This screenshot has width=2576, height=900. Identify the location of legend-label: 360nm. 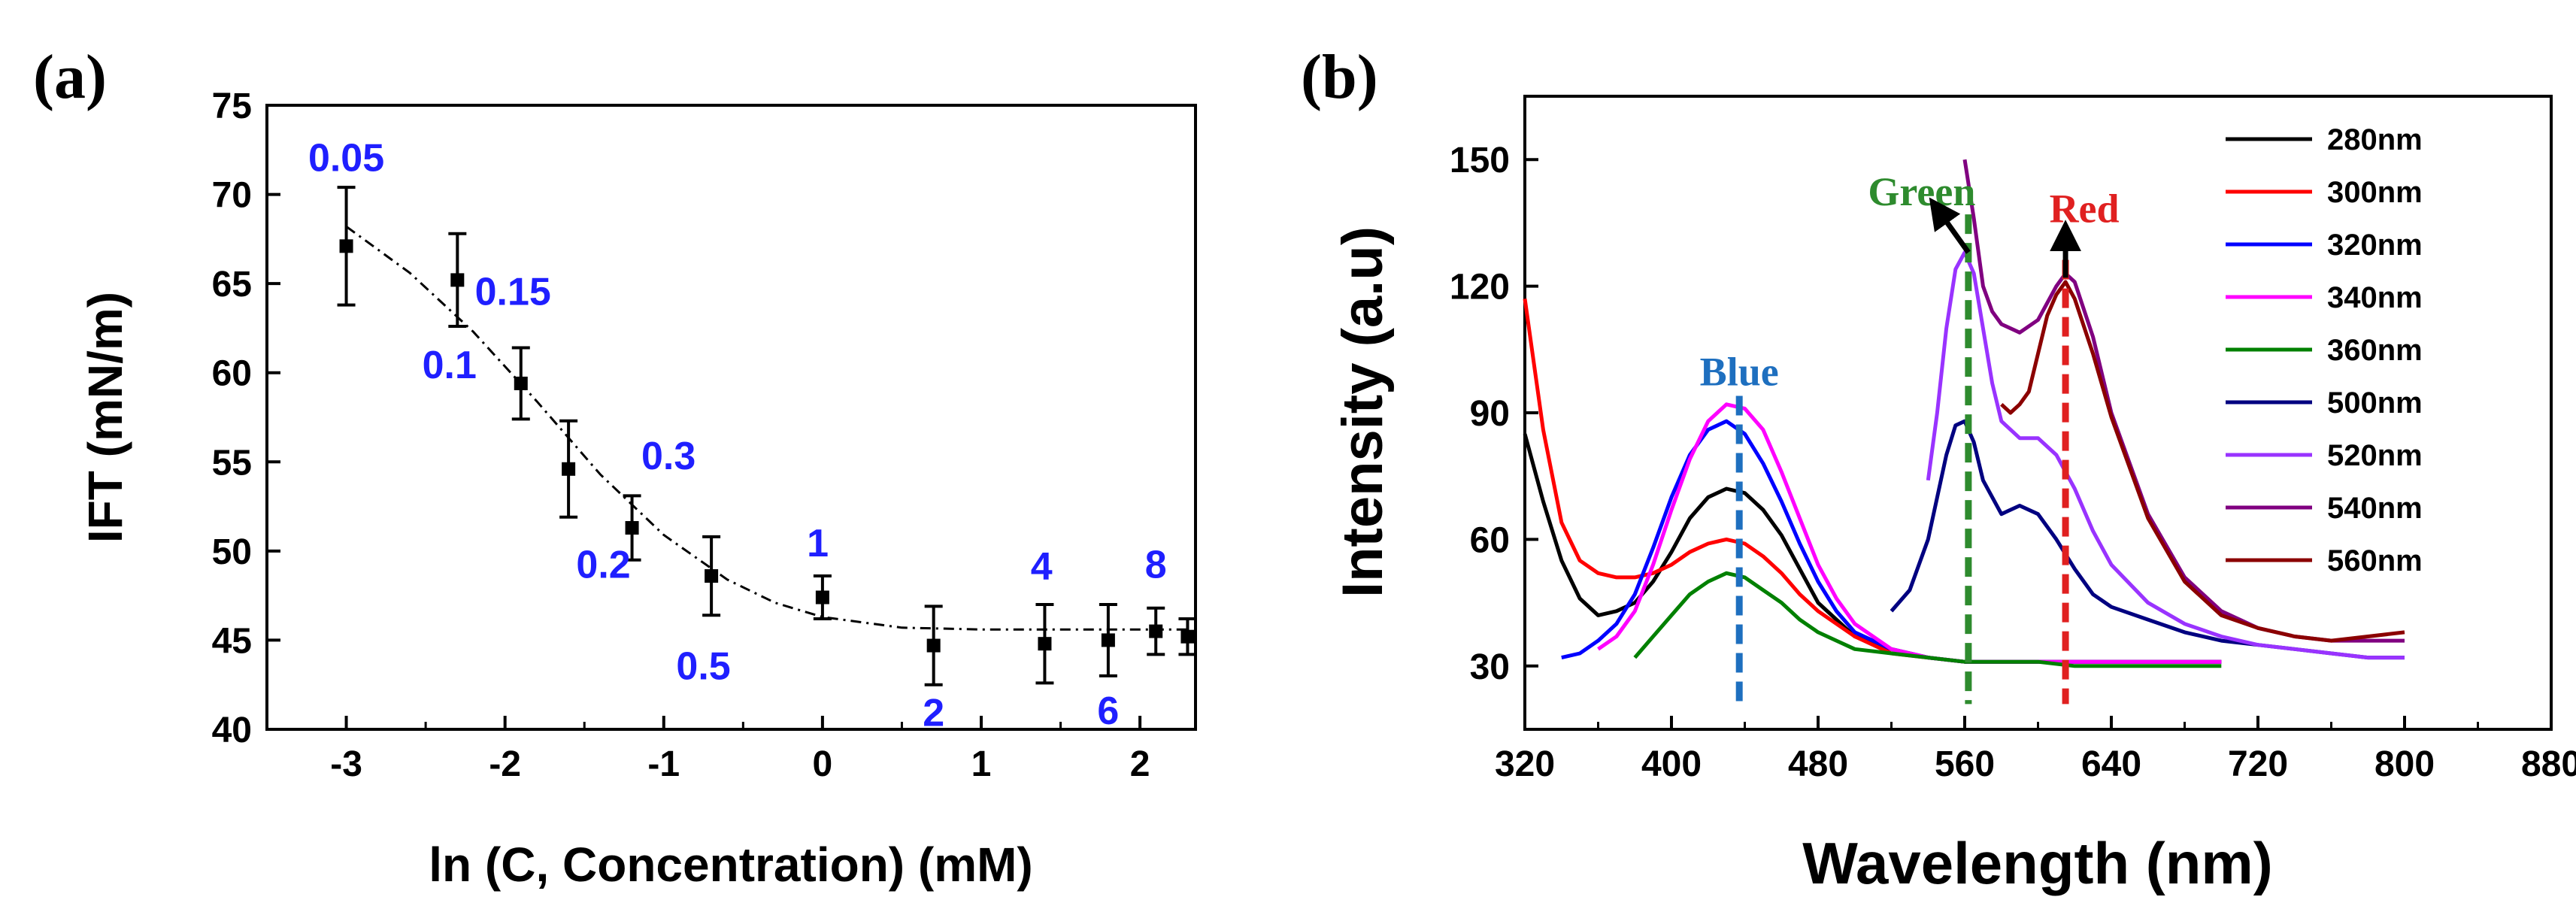
(2375, 350).